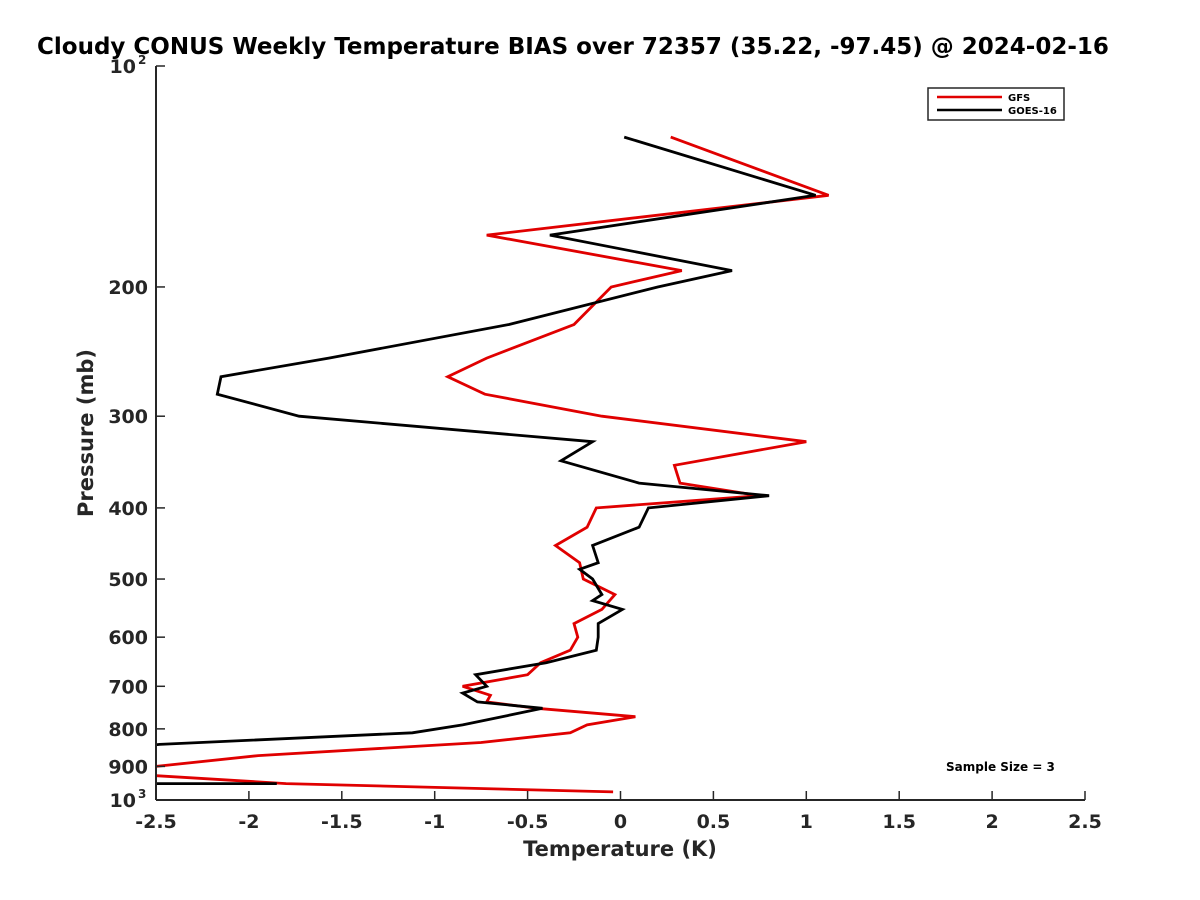 The image size is (1200, 900). What do you see at coordinates (156, 822) in the screenshot?
I see `x-tick-label: -2.5` at bounding box center [156, 822].